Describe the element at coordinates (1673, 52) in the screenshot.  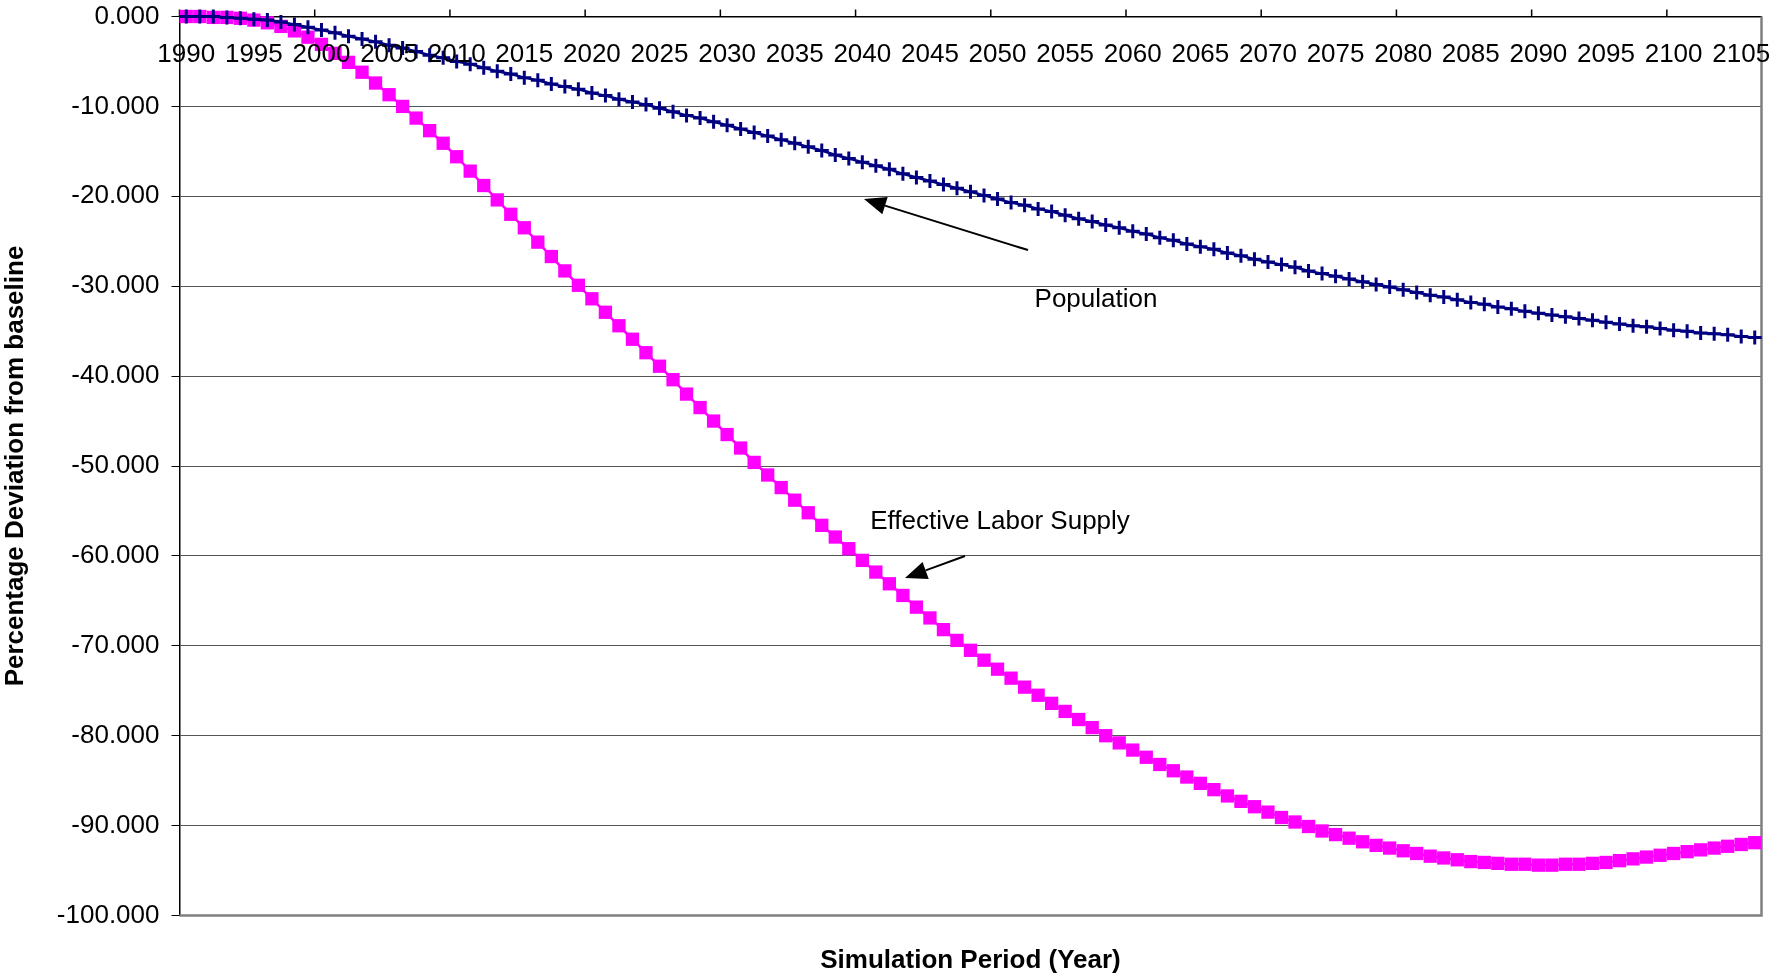
I see `x-tick-label: 2100` at that location.